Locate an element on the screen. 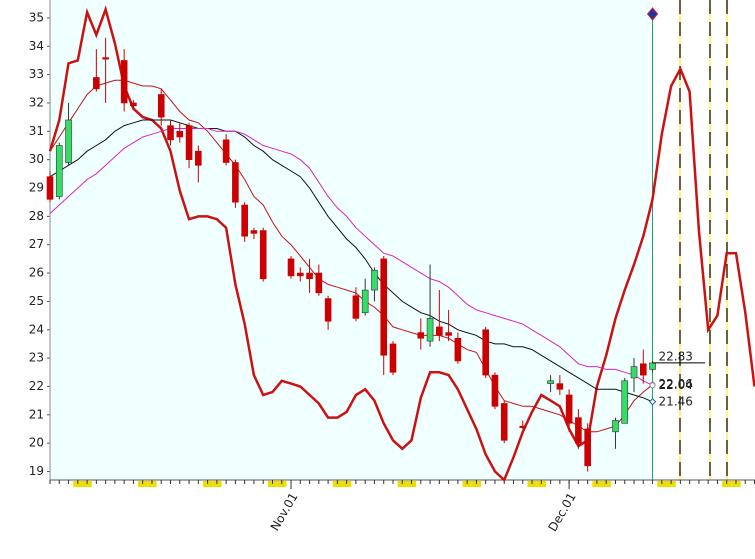 This screenshot has width=755, height=559. y-tick-label: 22 is located at coordinates (36, 386).